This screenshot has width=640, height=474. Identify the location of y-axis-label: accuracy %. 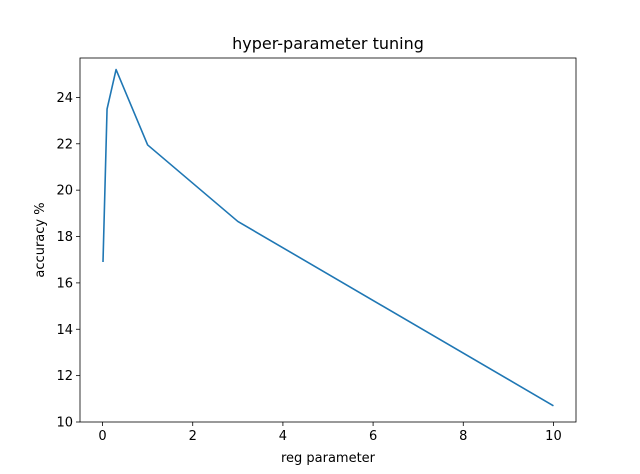
(40, 239).